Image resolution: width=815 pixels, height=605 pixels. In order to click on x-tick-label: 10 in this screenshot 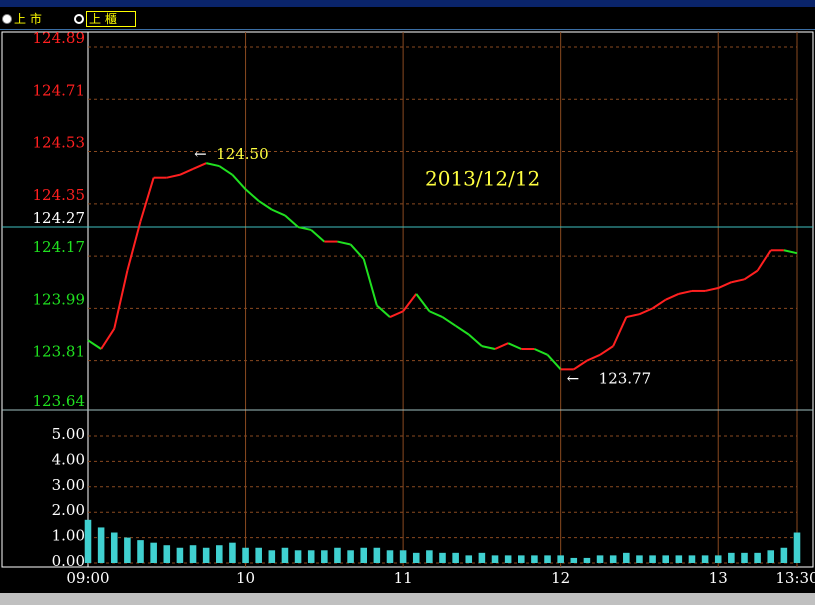, I will do `click(245, 578)`.